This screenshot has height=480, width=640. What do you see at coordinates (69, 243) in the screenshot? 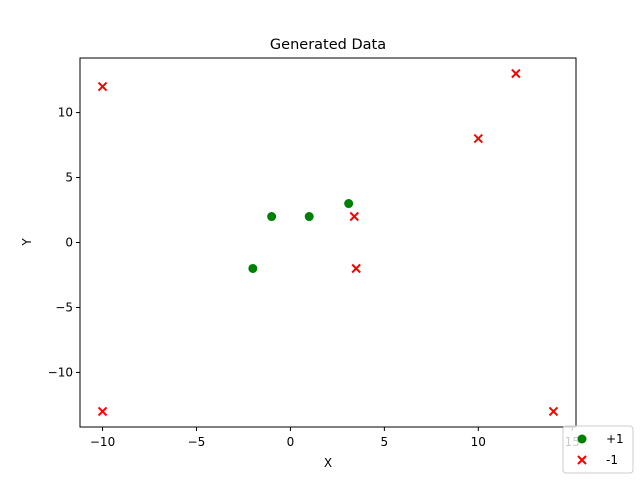
I see `y-tick-label: 0` at bounding box center [69, 243].